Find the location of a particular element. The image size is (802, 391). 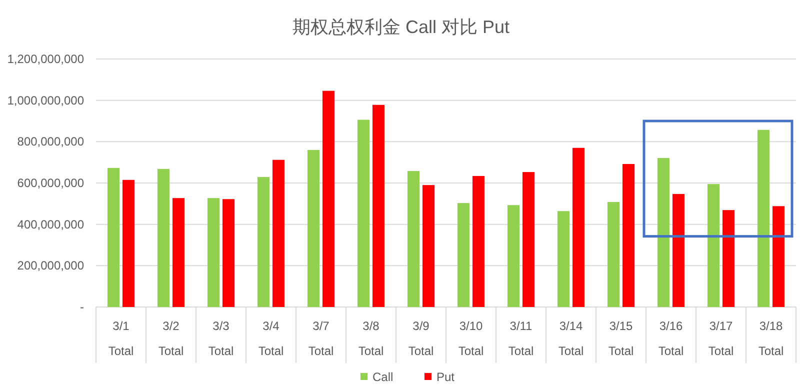

y-tick-label: 800,000,000 is located at coordinates (50, 141).